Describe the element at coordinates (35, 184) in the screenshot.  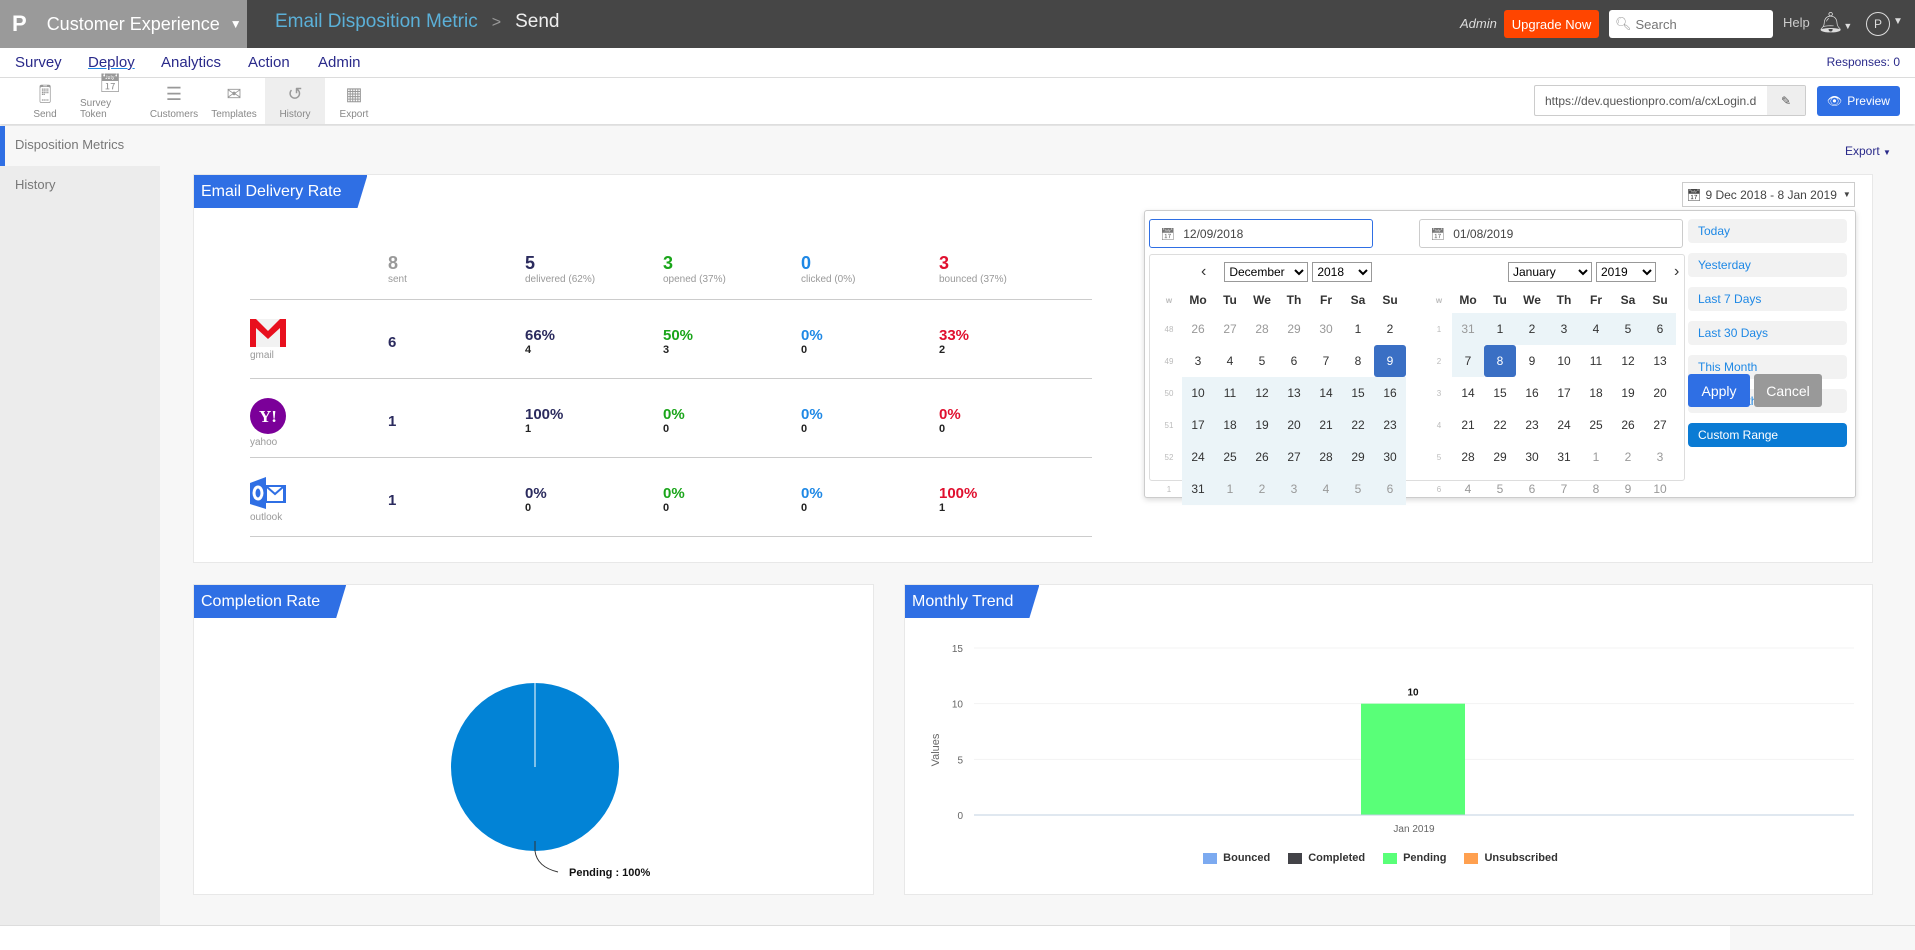
I see `sidebar-item-history: History` at that location.